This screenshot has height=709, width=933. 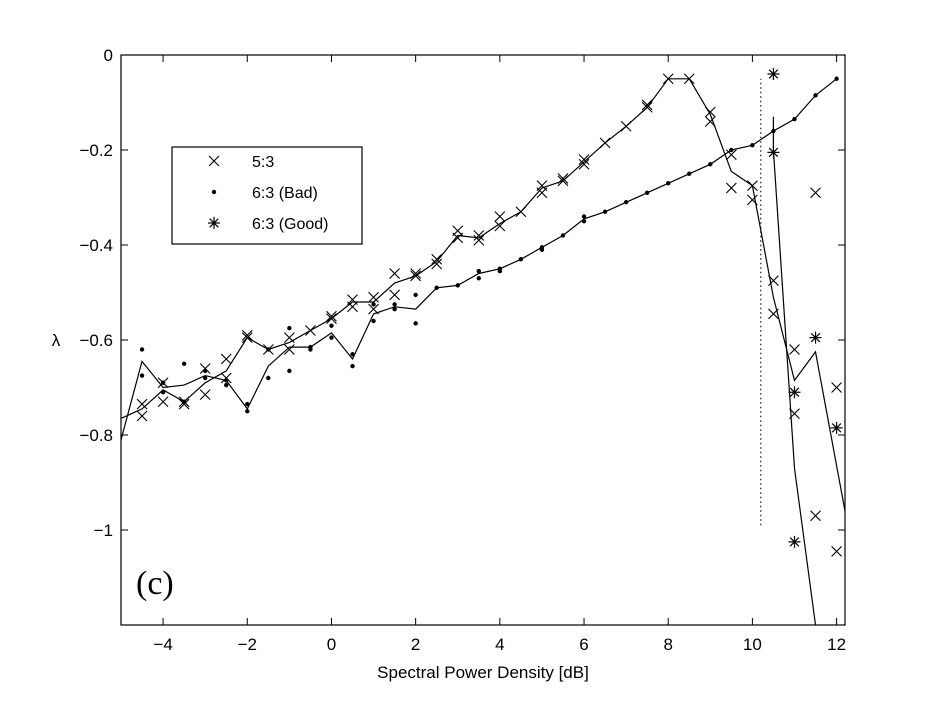 I want to click on x-tick-label: 0, so click(x=331, y=644).